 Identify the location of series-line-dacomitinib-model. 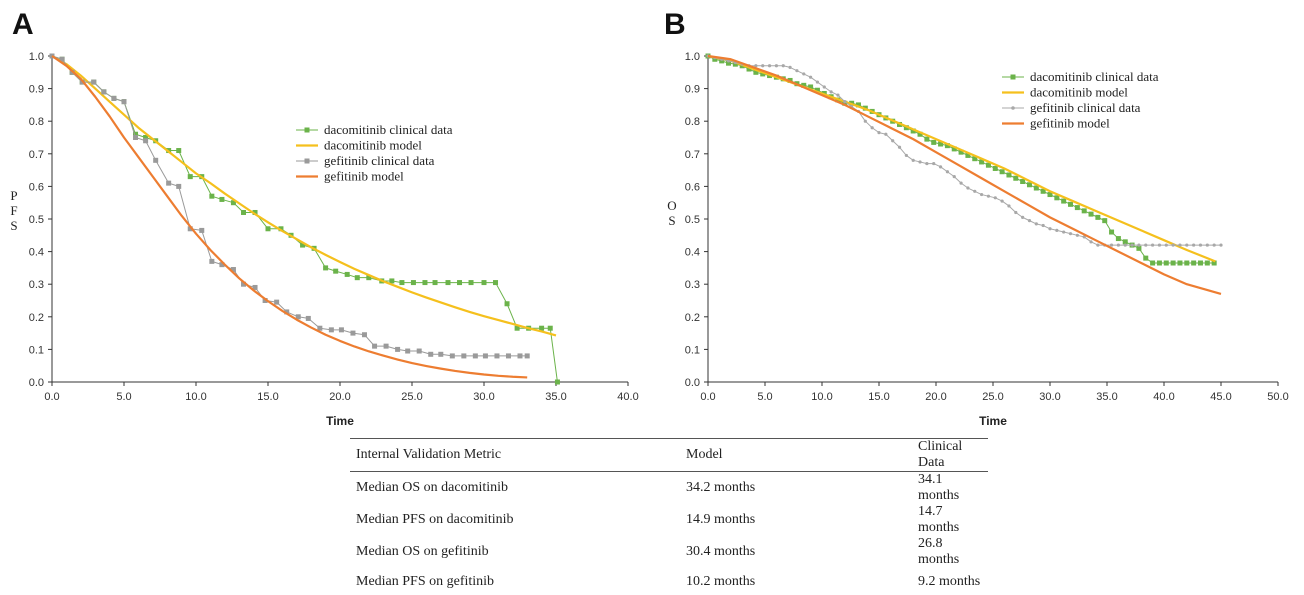
(961, 158).